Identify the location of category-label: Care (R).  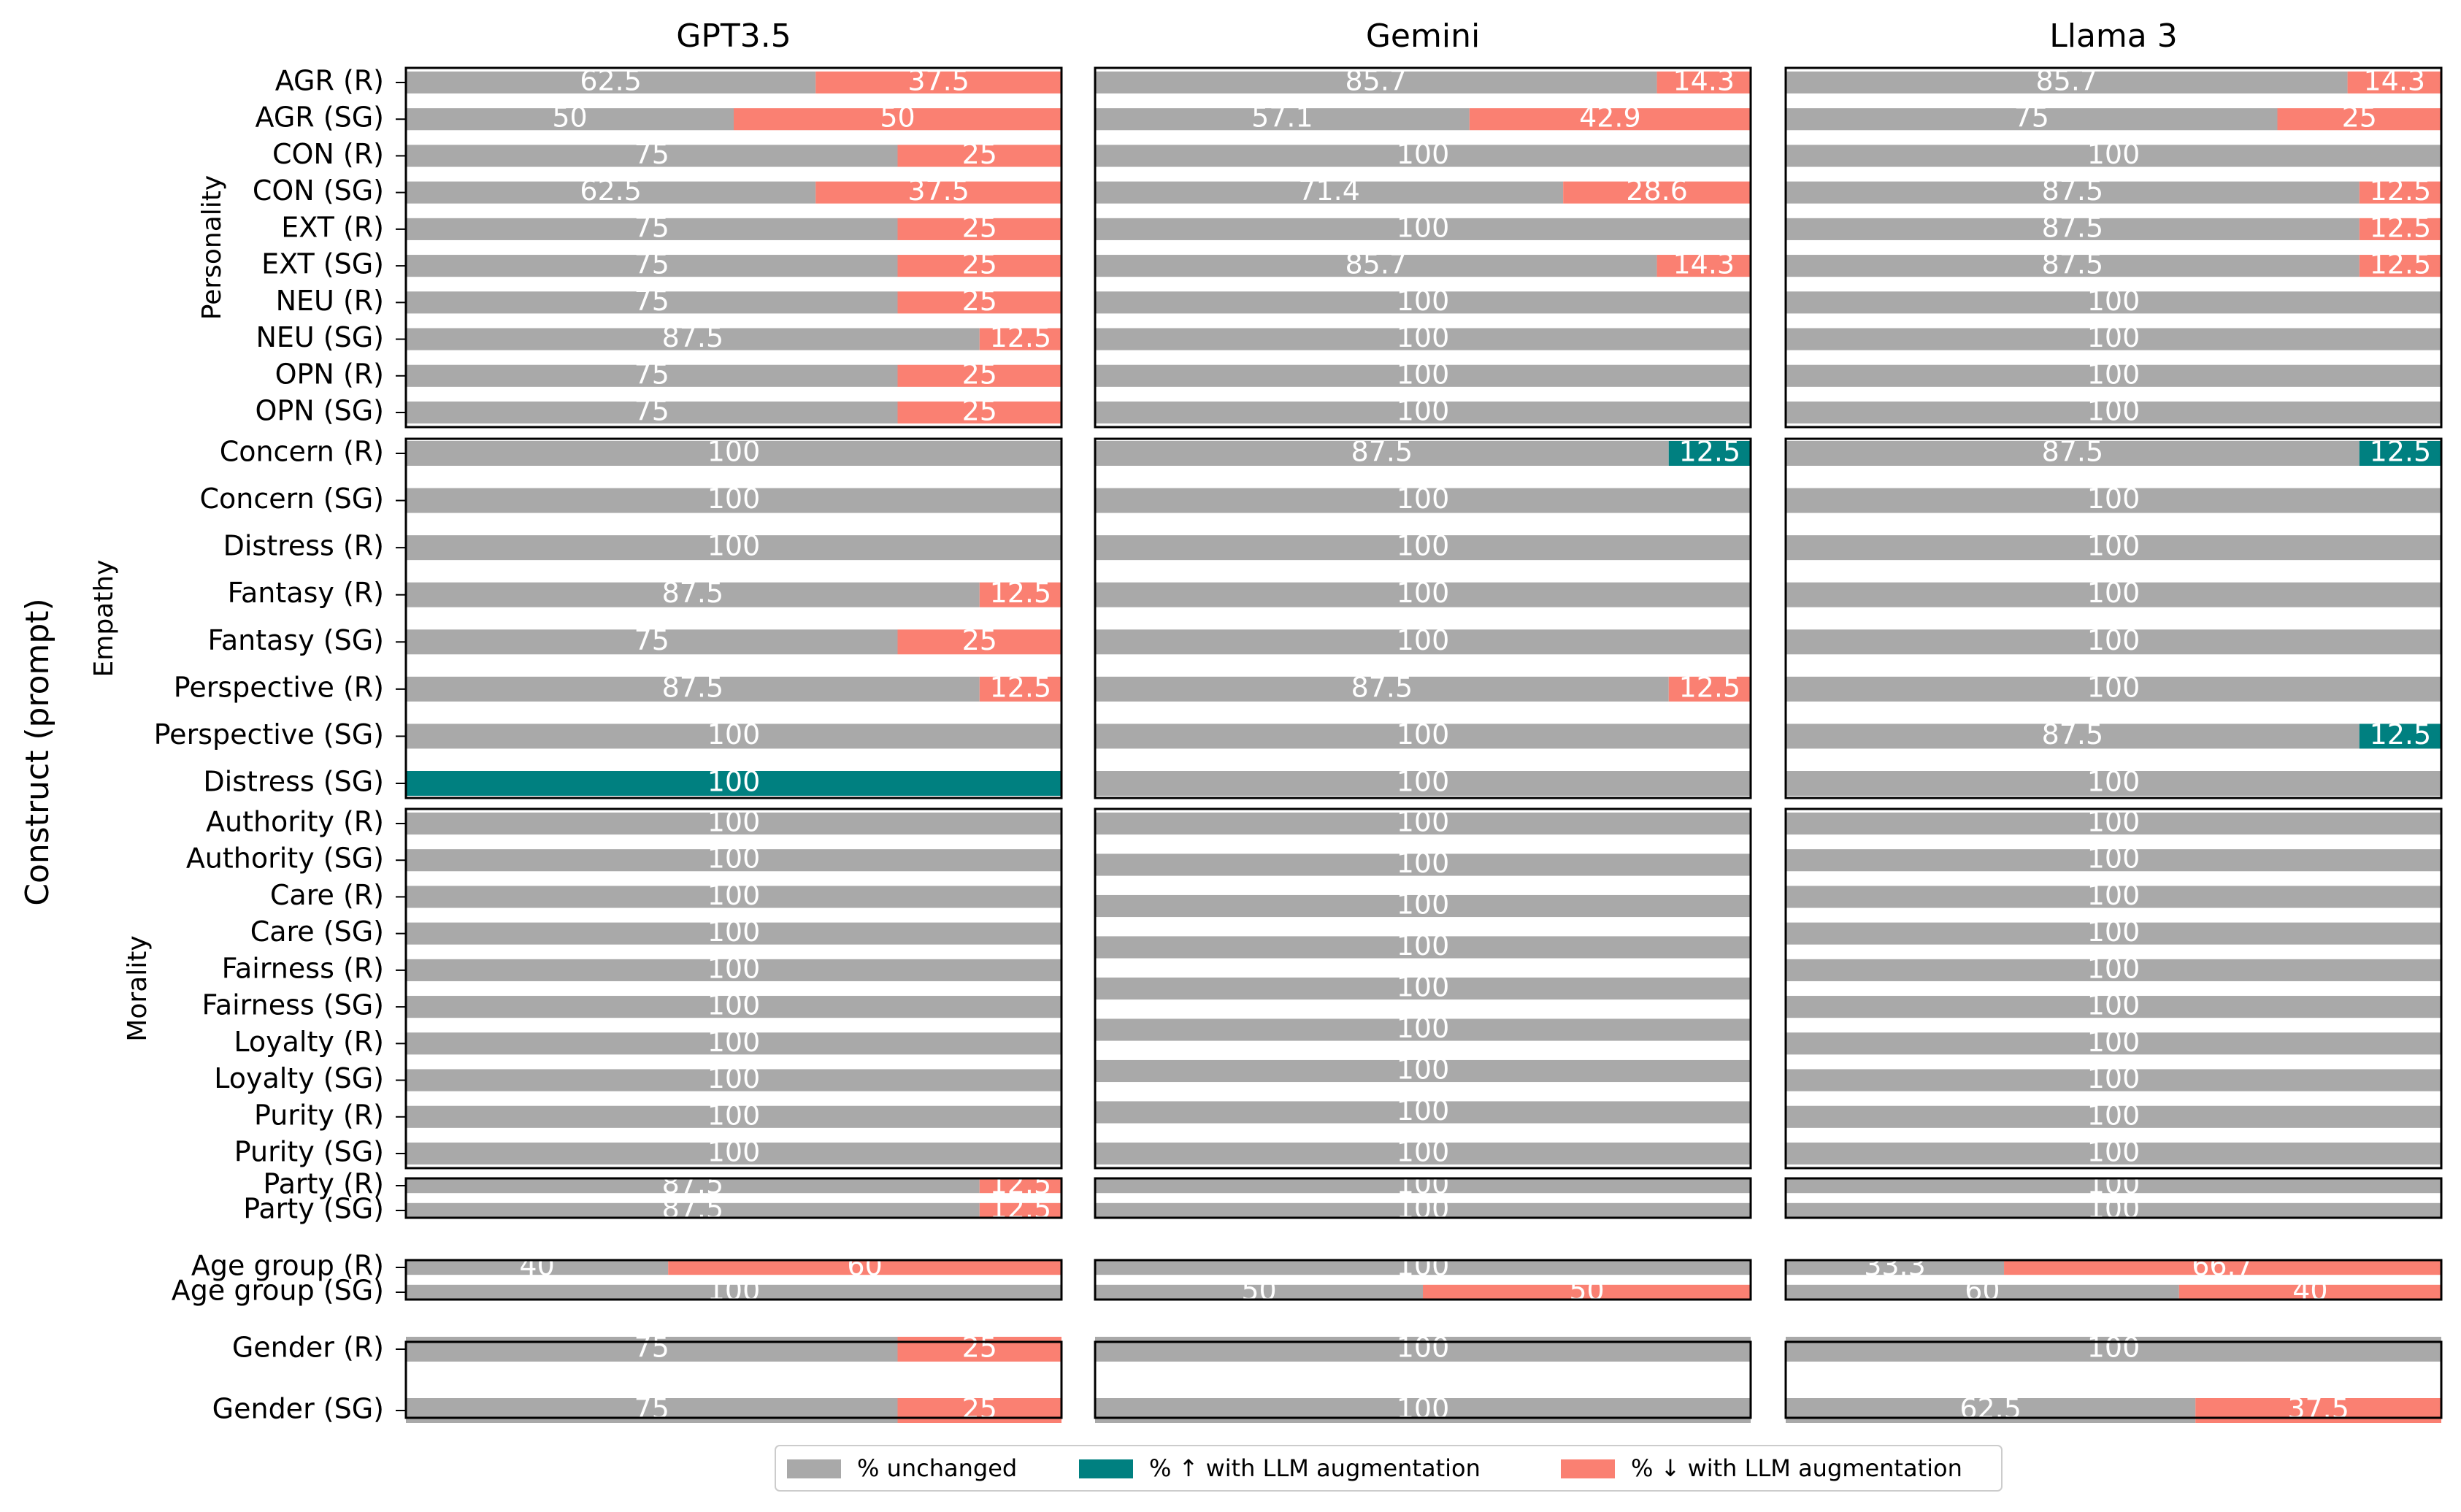
(327, 895).